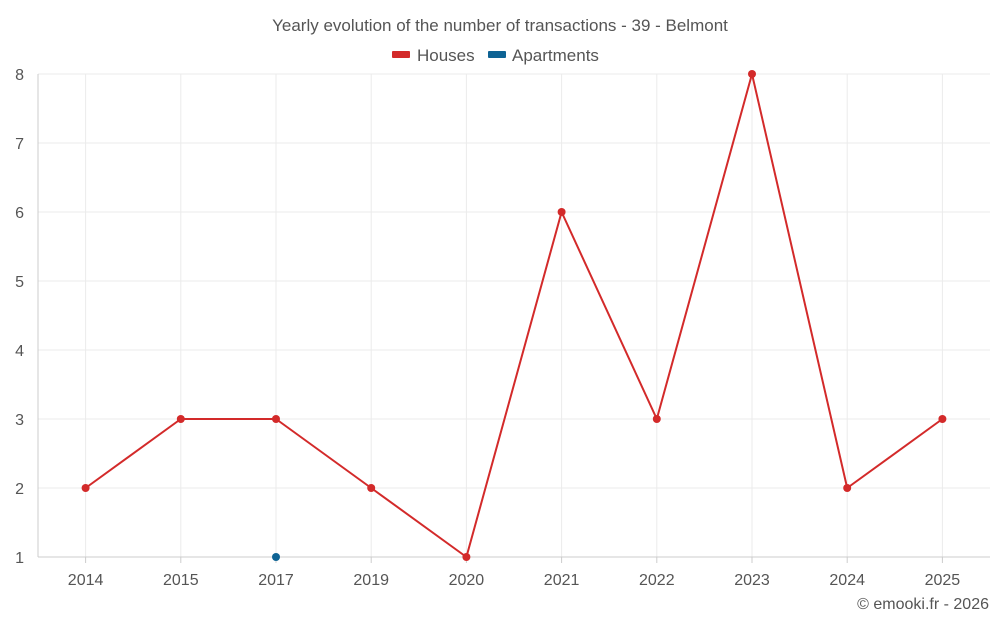 The width and height of the screenshot is (1000, 625). What do you see at coordinates (514, 580) in the screenshot?
I see `x-tick-labels: 2014 2015 2017 2019 2020 2021 2022 2023 2024 2025` at bounding box center [514, 580].